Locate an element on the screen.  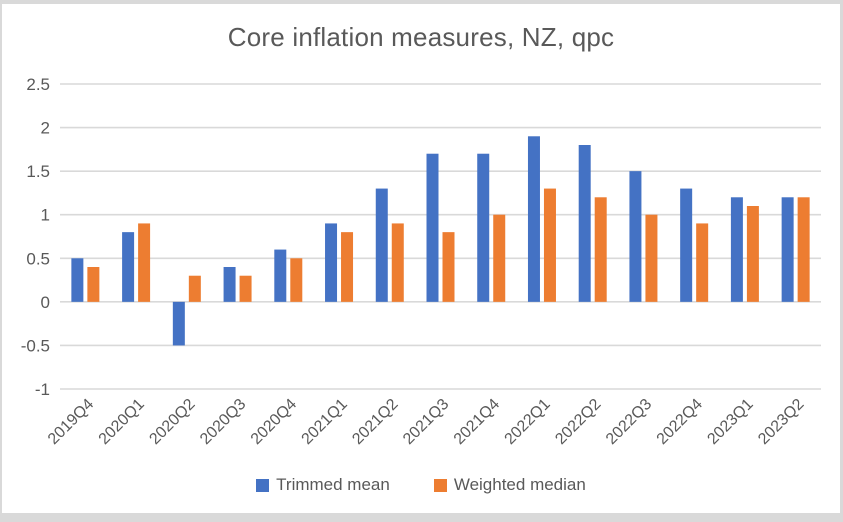
bar-weighted-median-2021Q4 is located at coordinates (499, 258).